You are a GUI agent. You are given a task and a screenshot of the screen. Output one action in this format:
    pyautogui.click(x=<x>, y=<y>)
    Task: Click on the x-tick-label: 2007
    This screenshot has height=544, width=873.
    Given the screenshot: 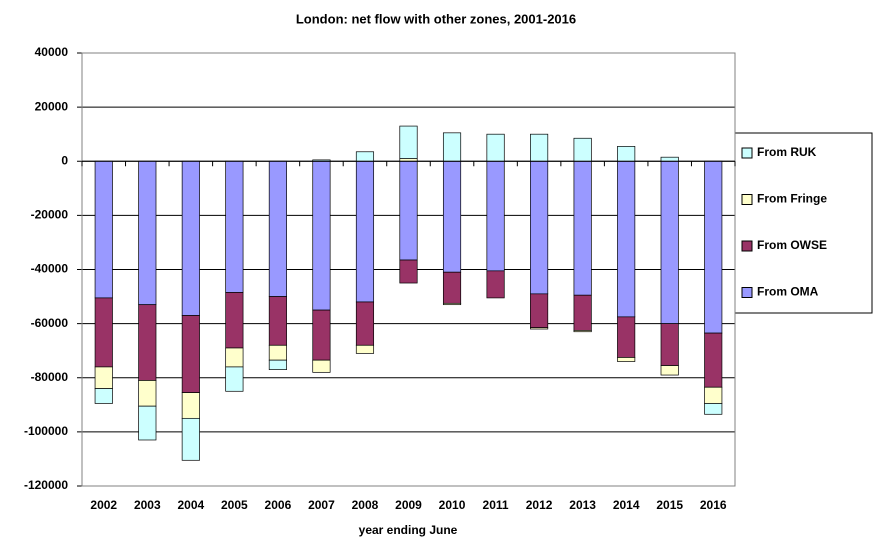 What is the action you would take?
    pyautogui.click(x=321, y=505)
    